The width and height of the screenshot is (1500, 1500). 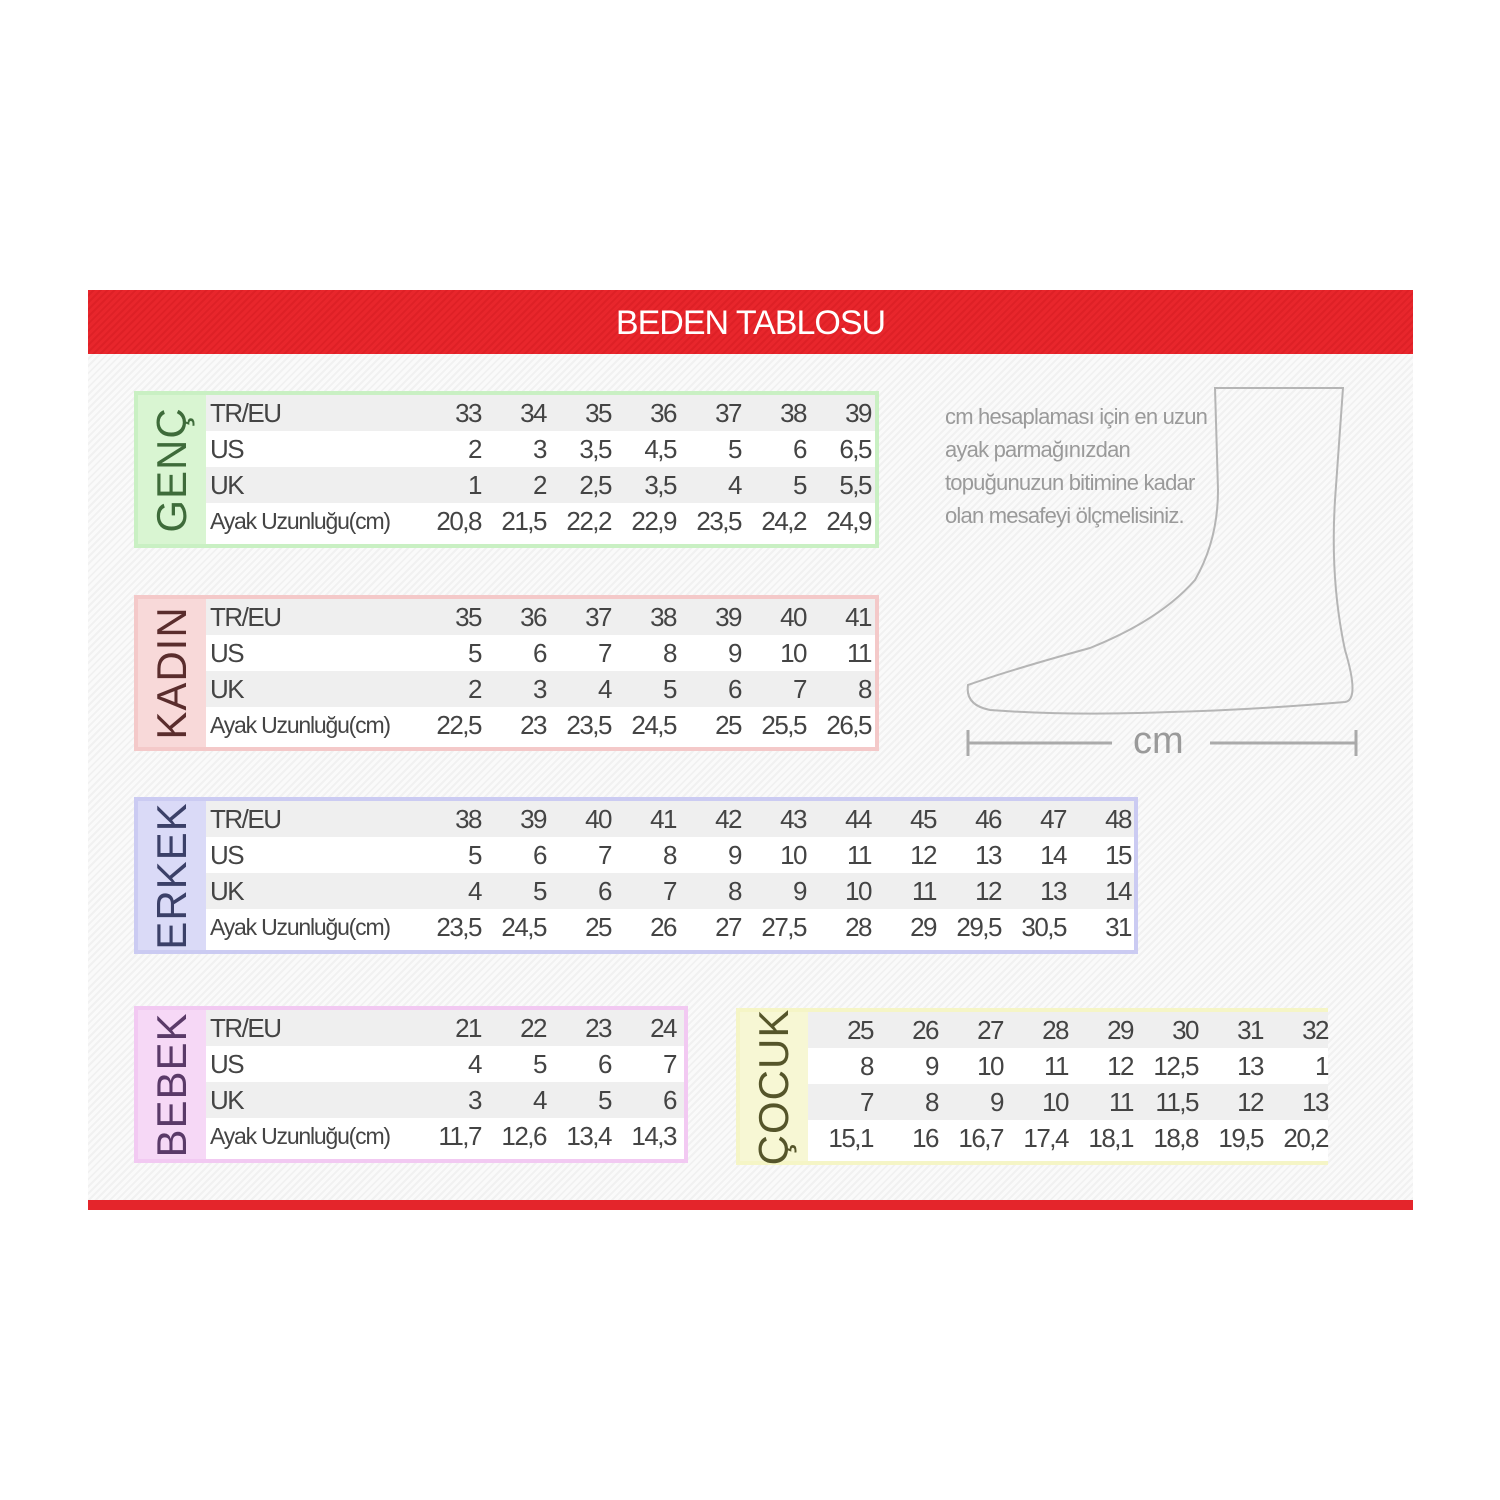 I want to click on table-row: UK 1 2 2,5 3,5 4 5 5,5, so click(x=540, y=485).